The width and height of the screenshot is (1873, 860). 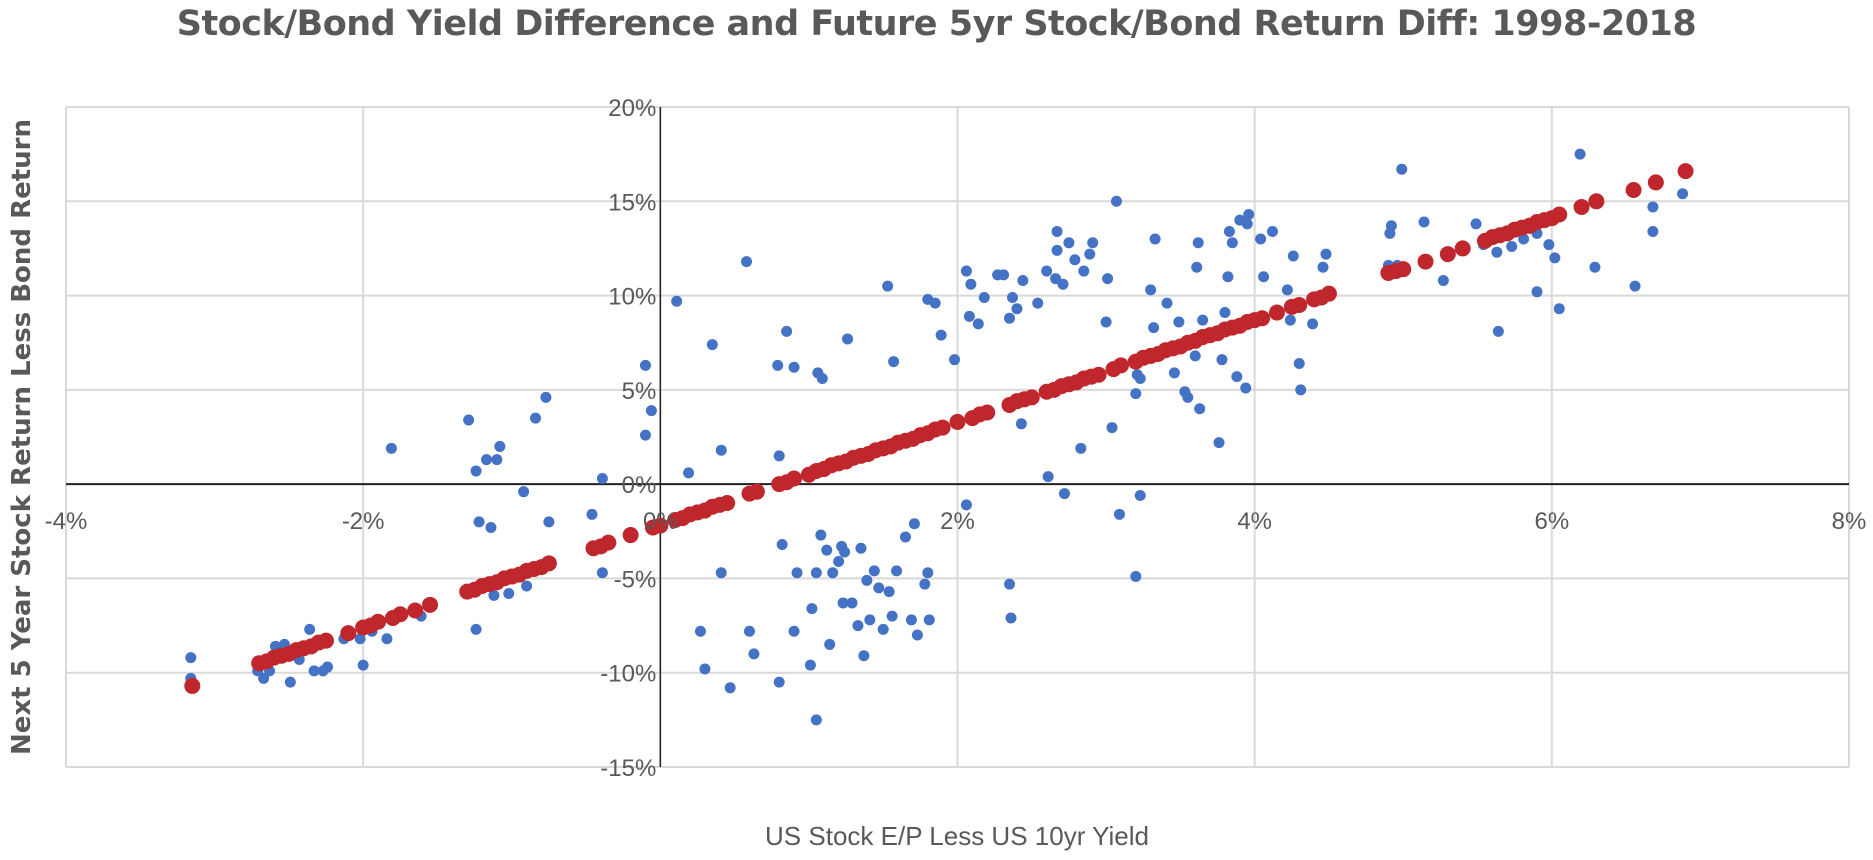 What do you see at coordinates (1254, 521) in the screenshot?
I see `x-tick-label: 4%` at bounding box center [1254, 521].